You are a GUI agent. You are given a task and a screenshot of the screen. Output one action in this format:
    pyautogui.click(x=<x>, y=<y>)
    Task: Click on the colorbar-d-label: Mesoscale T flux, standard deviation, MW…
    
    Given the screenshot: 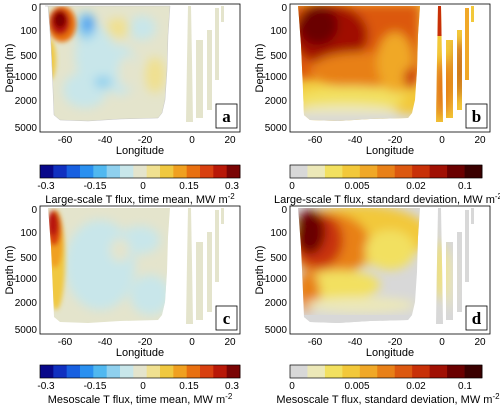 What is the action you would take?
    pyautogui.click(x=388, y=399)
    